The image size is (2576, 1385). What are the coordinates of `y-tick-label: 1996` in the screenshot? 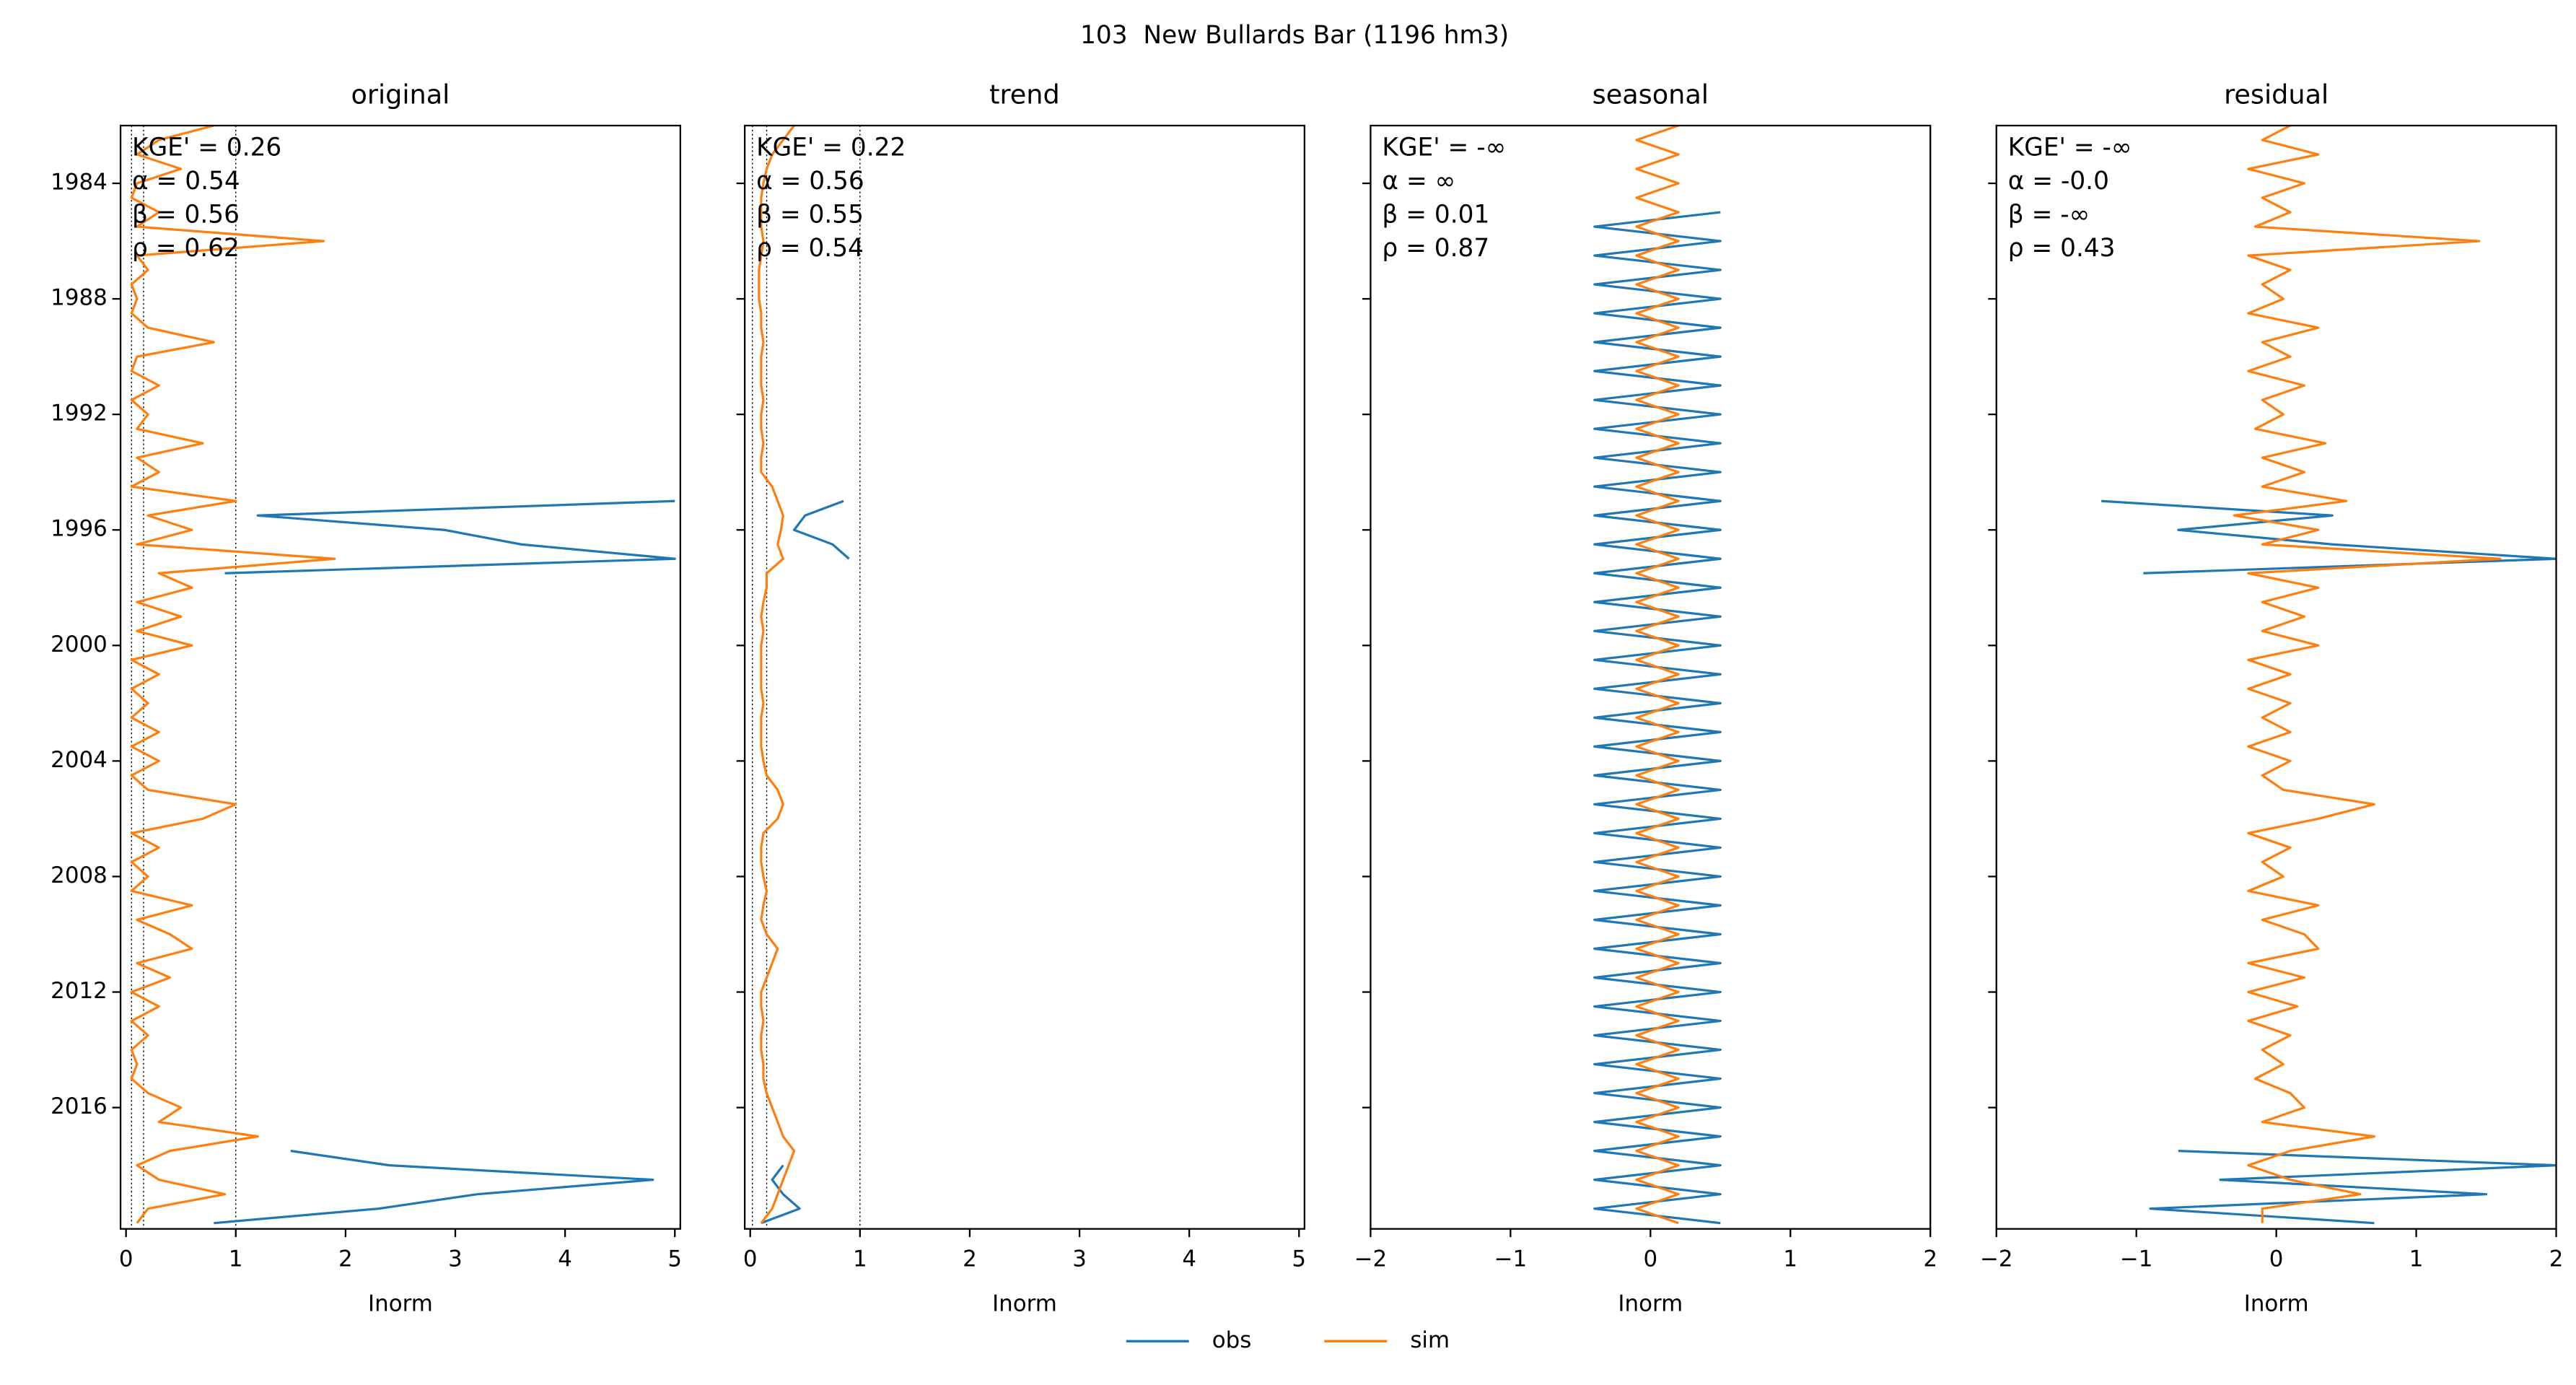 It's located at (79, 529).